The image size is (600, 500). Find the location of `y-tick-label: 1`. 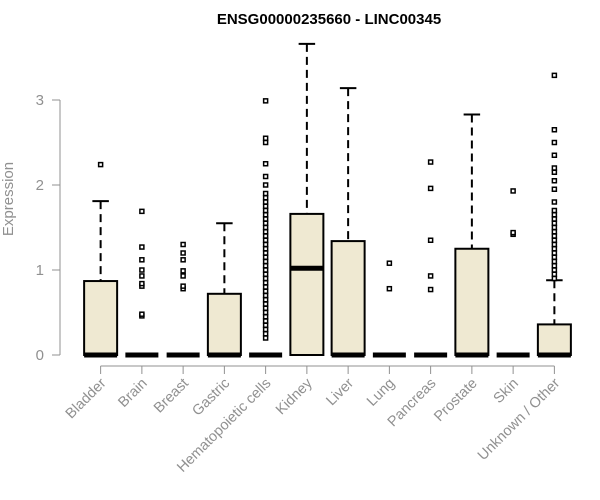

y-tick-label: 1 is located at coordinates (40, 270).